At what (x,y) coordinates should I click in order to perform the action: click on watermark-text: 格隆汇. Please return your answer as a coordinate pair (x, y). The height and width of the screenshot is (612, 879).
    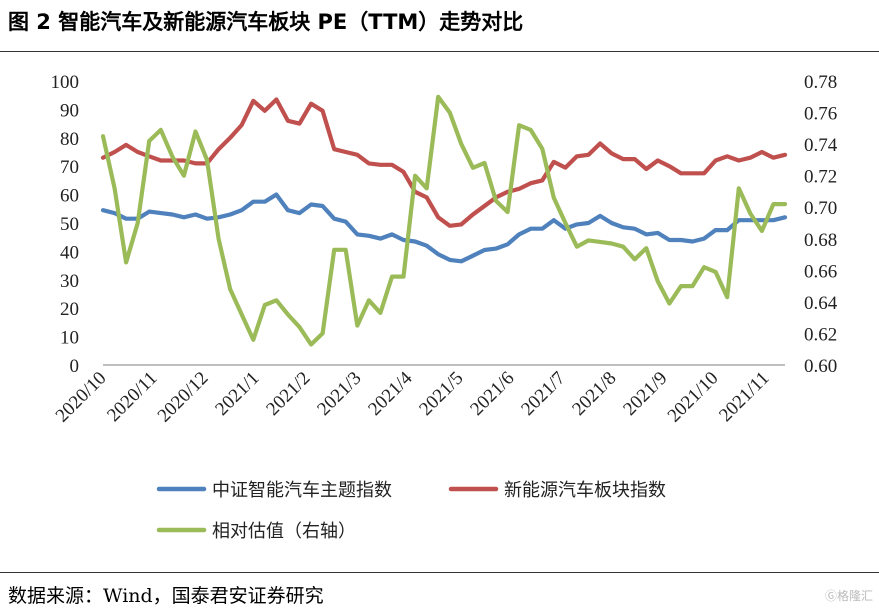
    Looking at the image, I should click on (854, 596).